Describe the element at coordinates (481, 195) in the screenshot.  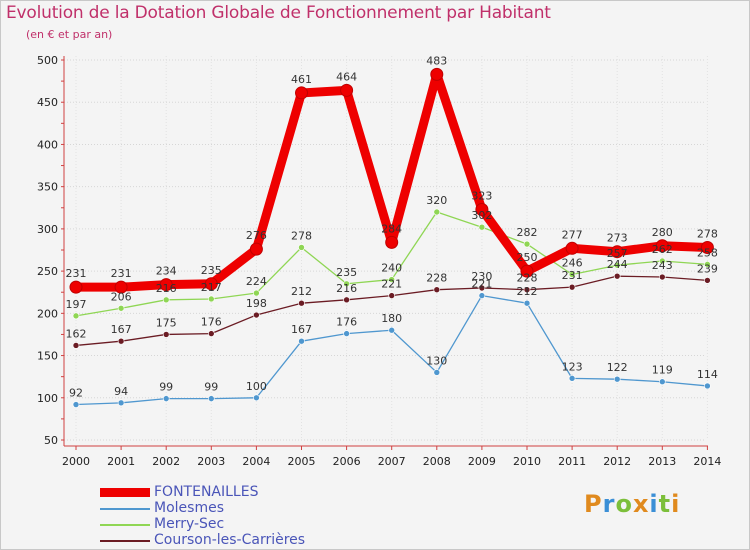
I see `data-label-0: 323` at that location.